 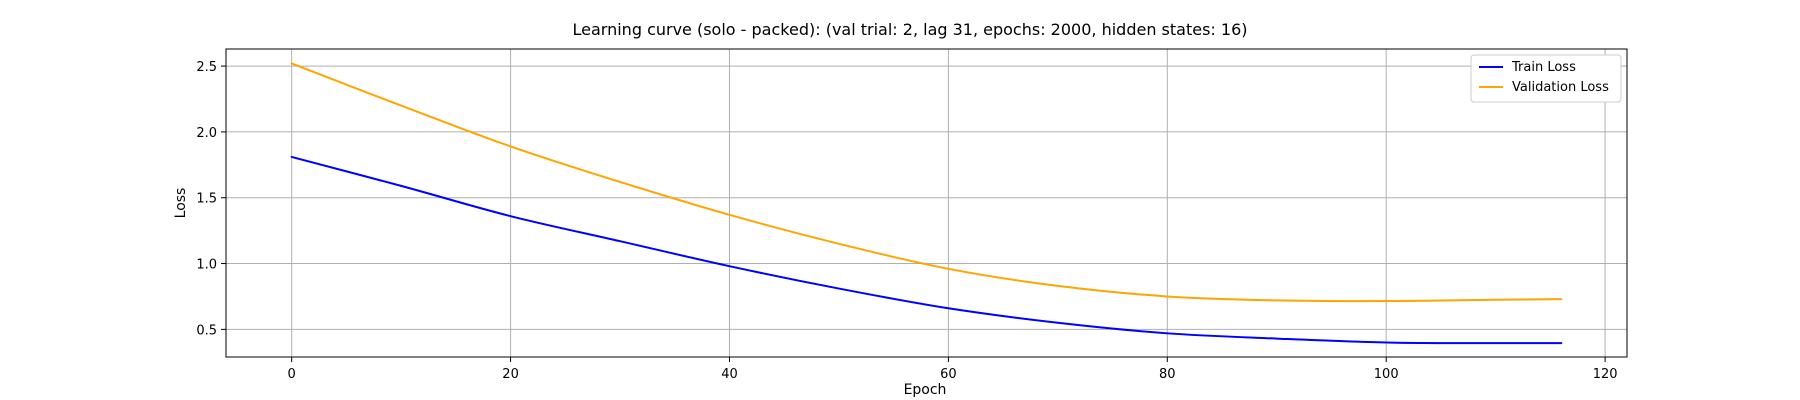 What do you see at coordinates (292, 374) in the screenshot?
I see `x-tick-label-0: 0` at bounding box center [292, 374].